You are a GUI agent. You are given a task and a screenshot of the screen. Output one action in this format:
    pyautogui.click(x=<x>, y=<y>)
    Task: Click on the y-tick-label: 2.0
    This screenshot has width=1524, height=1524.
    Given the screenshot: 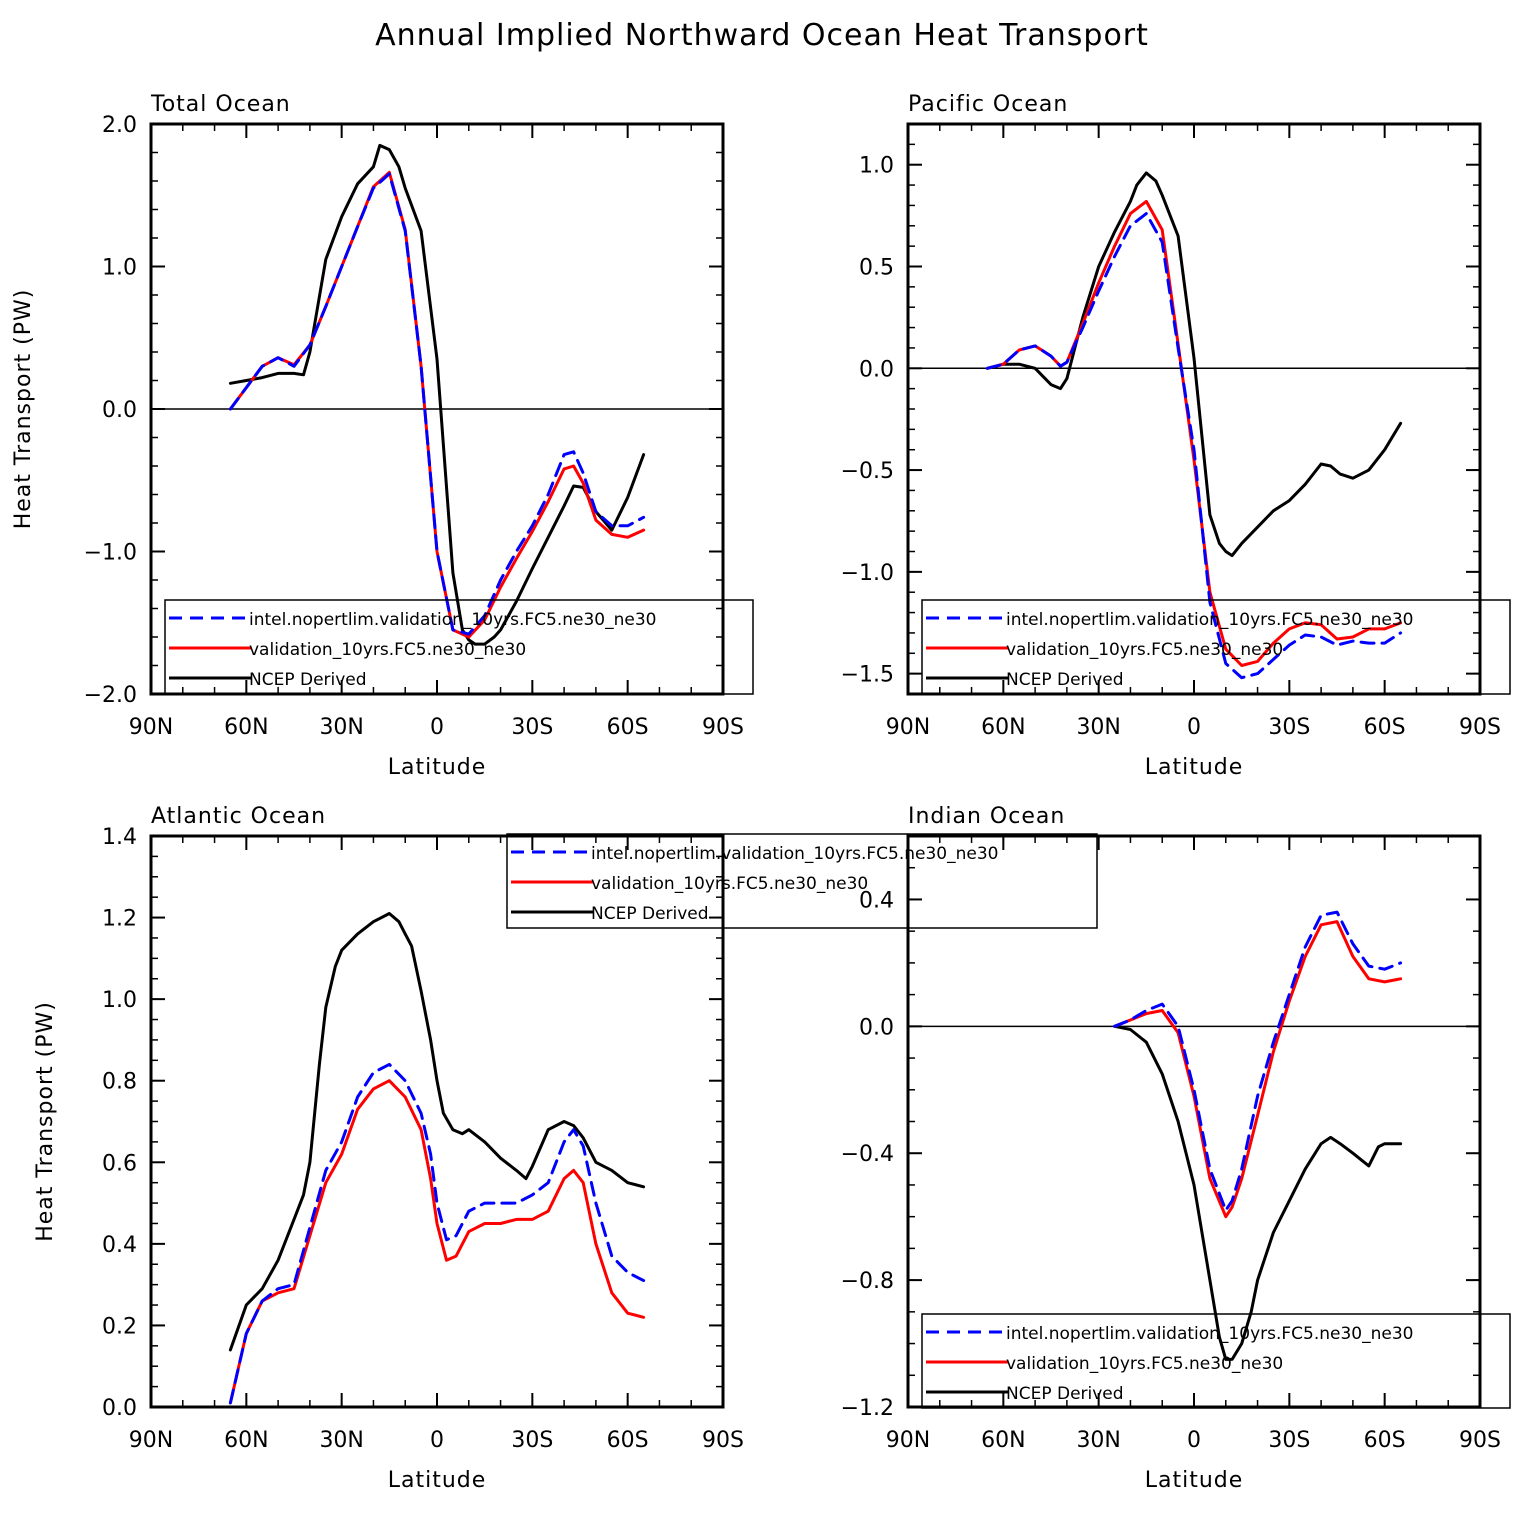 What is the action you would take?
    pyautogui.click(x=119, y=125)
    